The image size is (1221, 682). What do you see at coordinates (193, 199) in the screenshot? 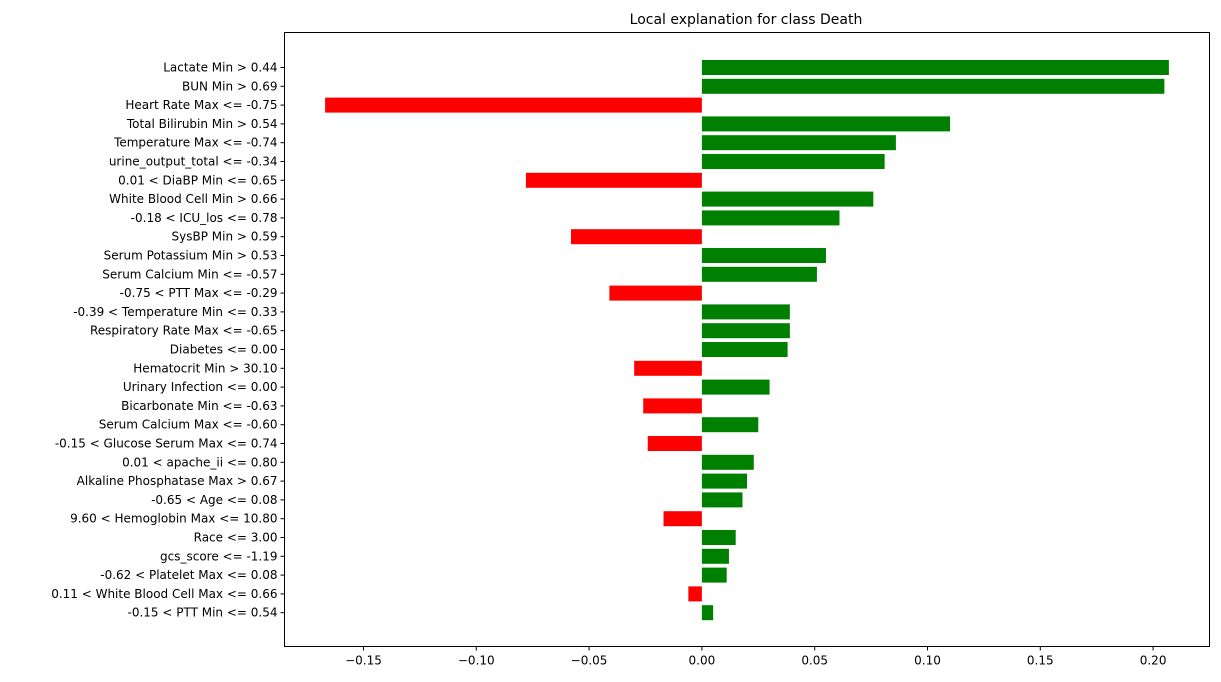
I see `y-tick-label: White Blood Cell Min > 0.66` at bounding box center [193, 199].